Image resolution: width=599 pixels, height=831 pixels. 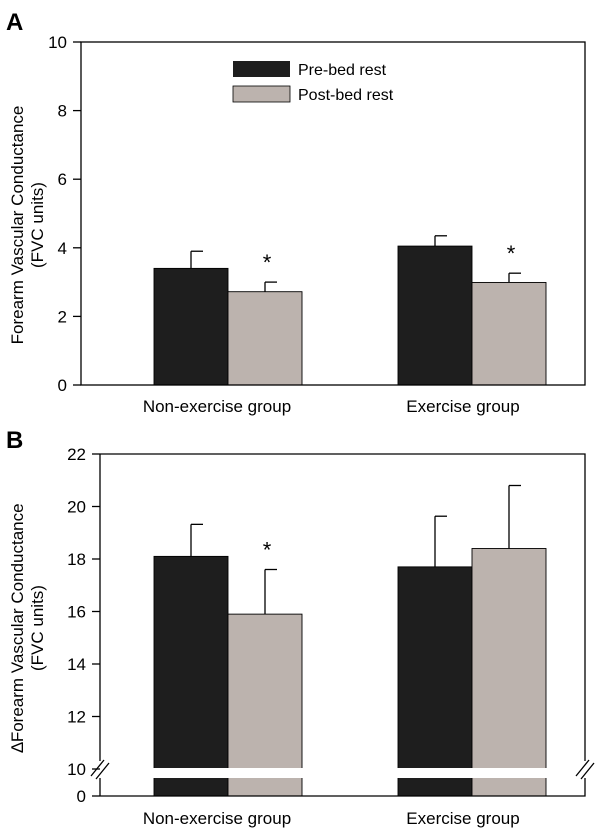 I want to click on panel-a-error-bars, so click(x=355, y=263).